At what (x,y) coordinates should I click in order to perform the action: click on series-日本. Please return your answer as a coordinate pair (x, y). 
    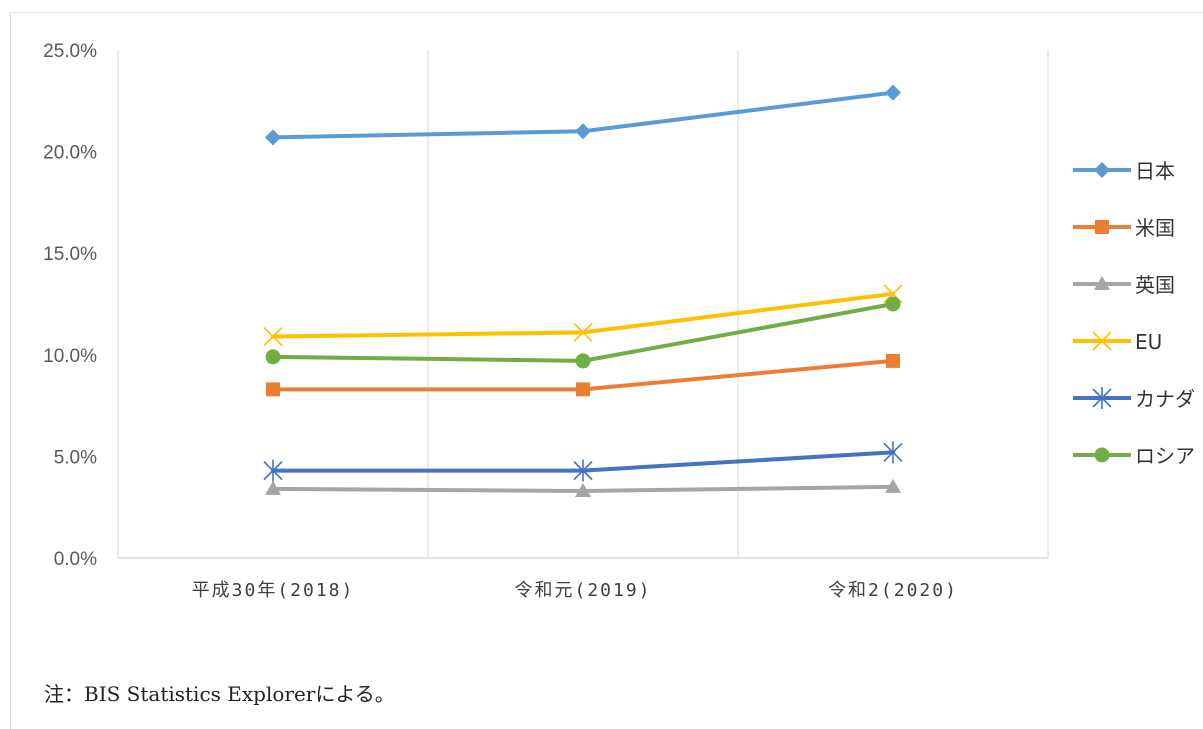
    Looking at the image, I should click on (583, 115).